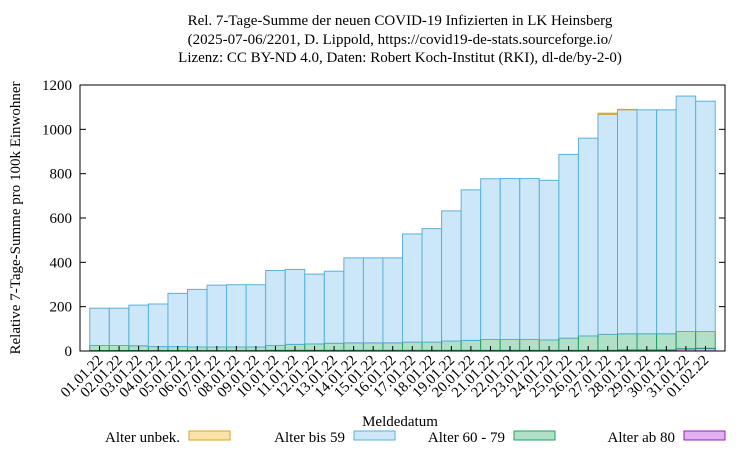 This screenshot has height=450, width=750. I want to click on legend-label: Alter 60 - 79, so click(466, 438).